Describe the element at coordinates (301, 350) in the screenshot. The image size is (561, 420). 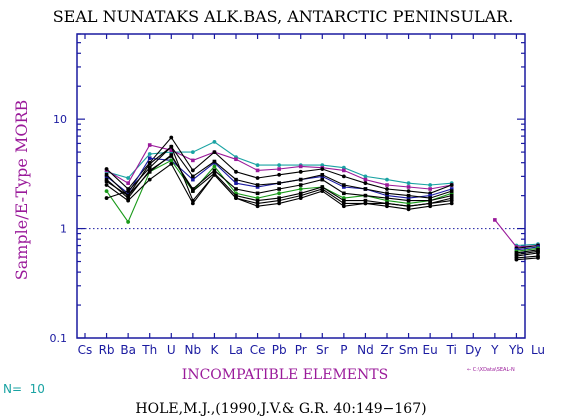
I see `x-tick-label: Pr` at that location.